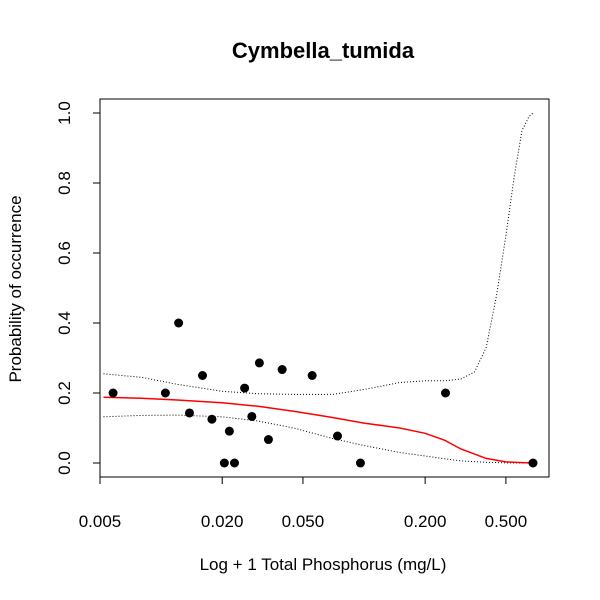 This screenshot has width=600, height=600. I want to click on x-tick-label: 0.200, so click(425, 521).